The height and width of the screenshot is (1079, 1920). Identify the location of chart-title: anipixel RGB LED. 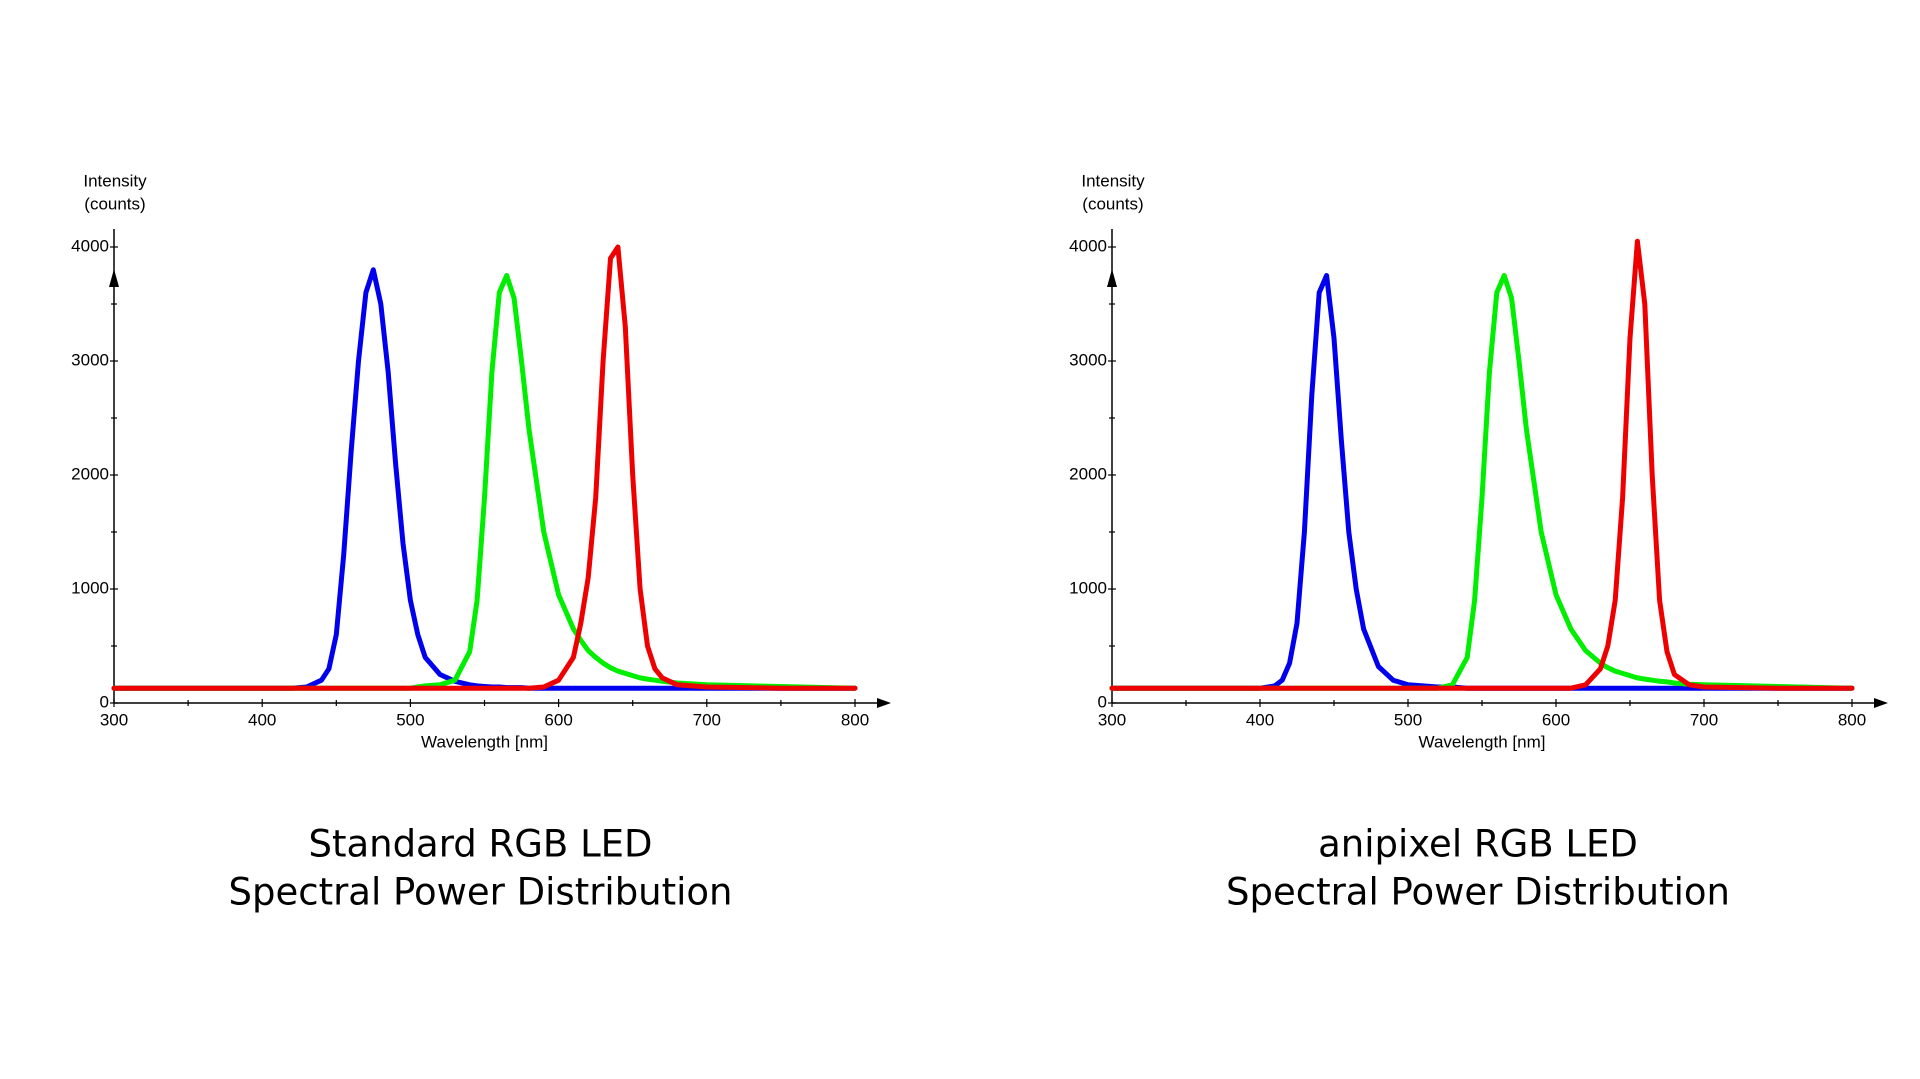
(1478, 844).